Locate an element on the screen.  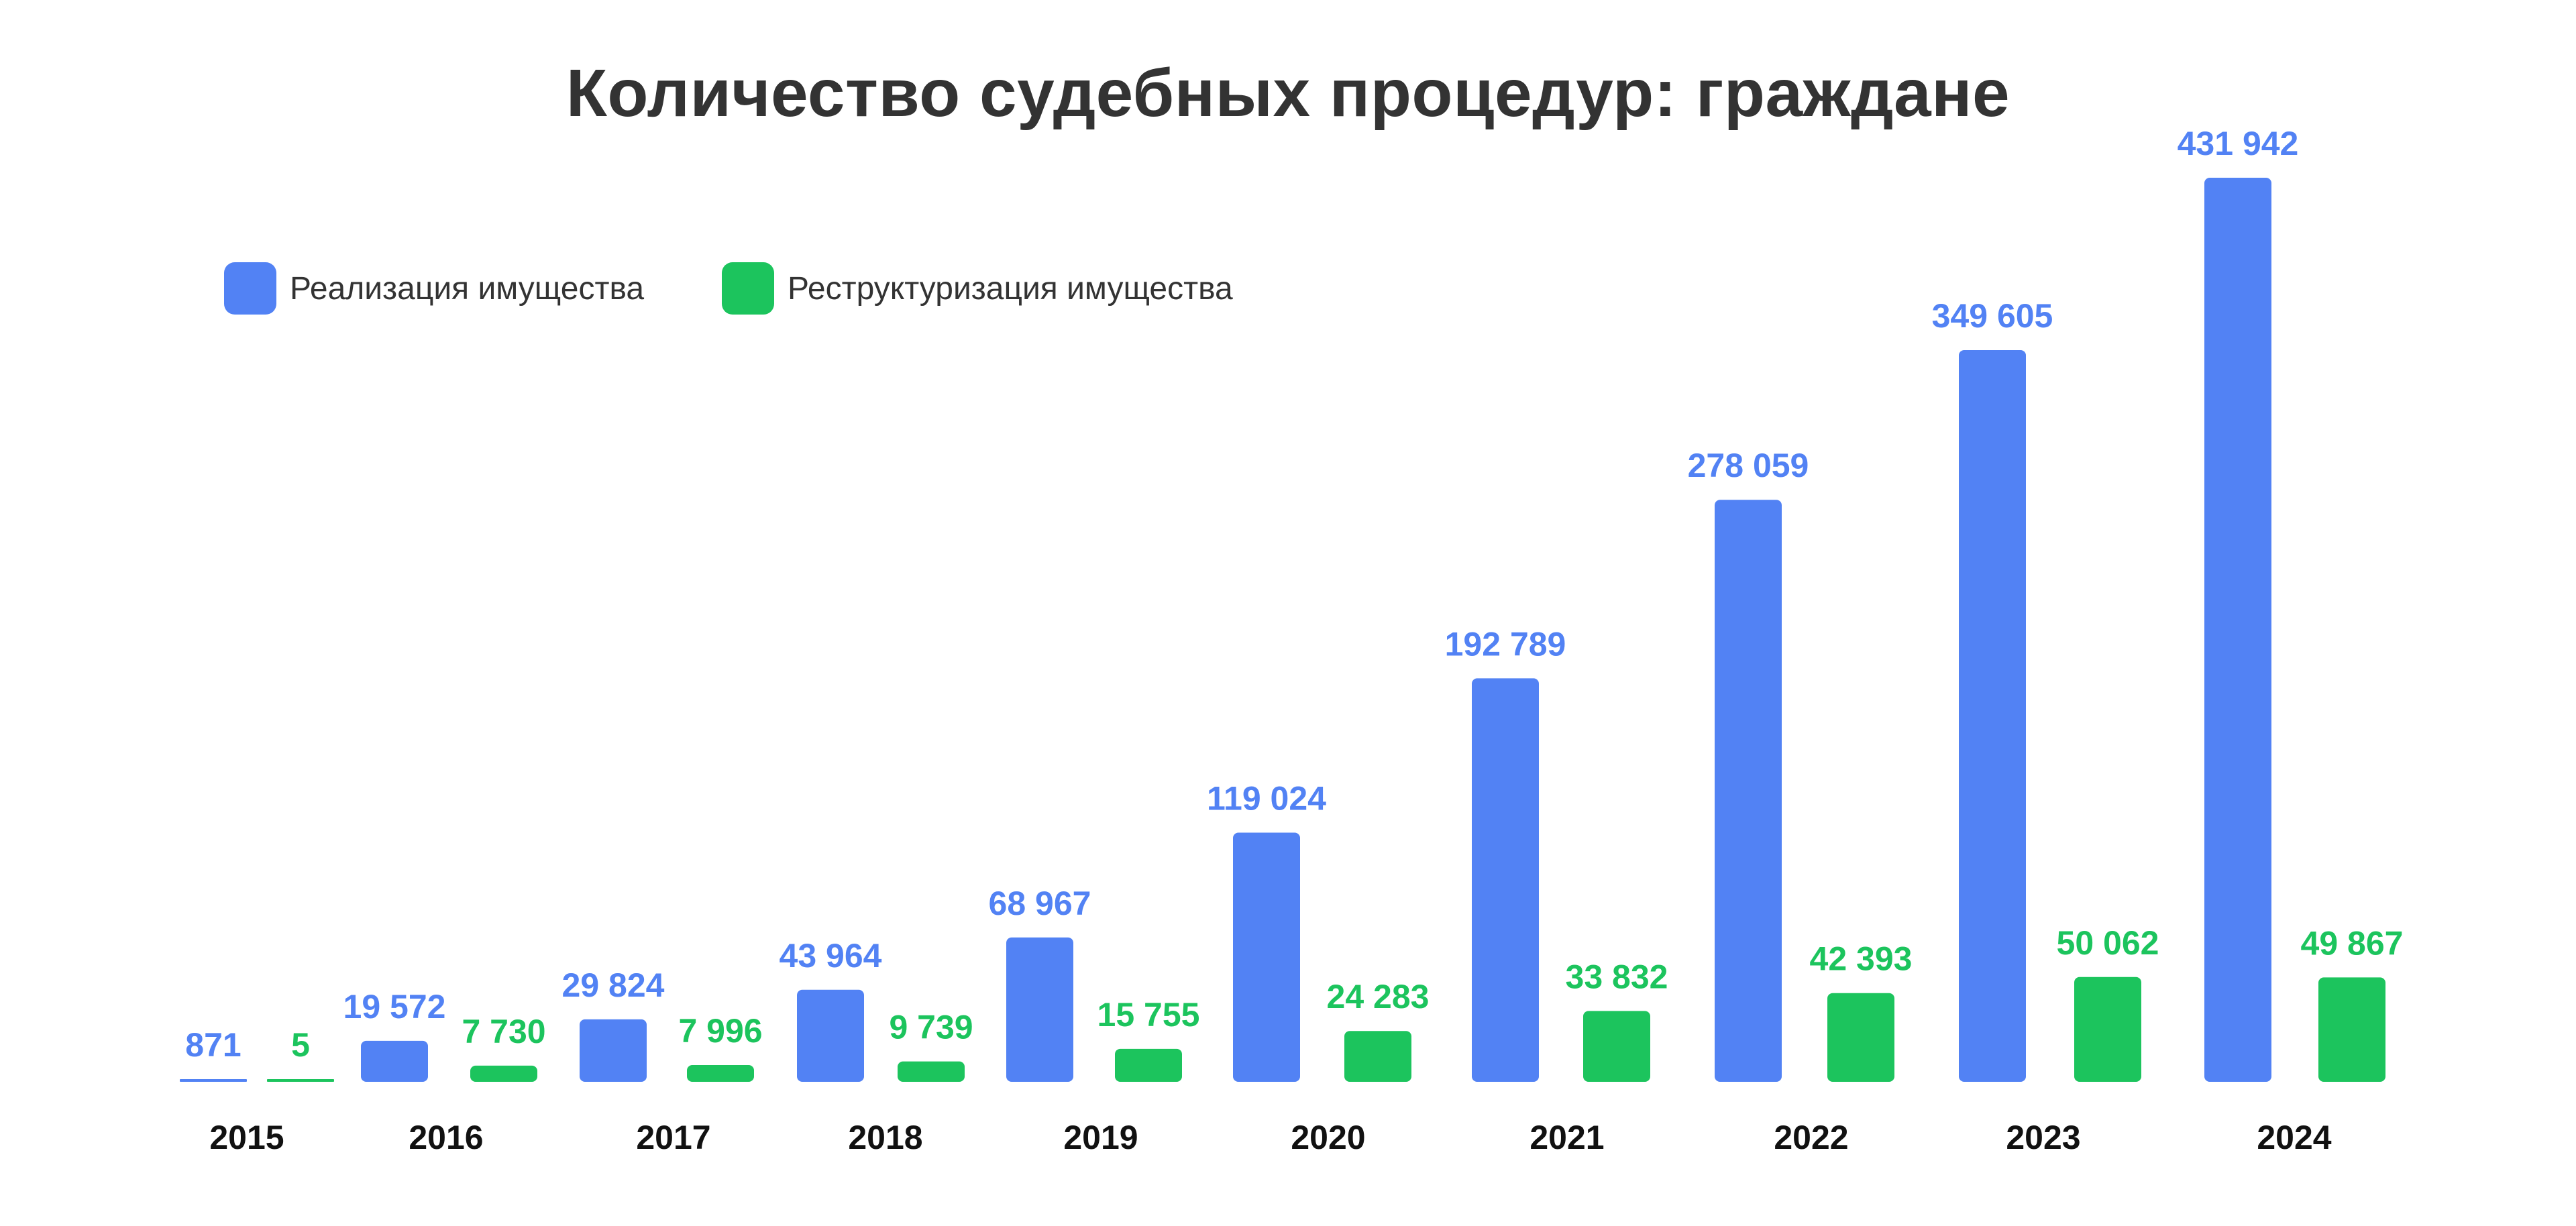
bar-restructuring-2017 is located at coordinates (720, 1073).